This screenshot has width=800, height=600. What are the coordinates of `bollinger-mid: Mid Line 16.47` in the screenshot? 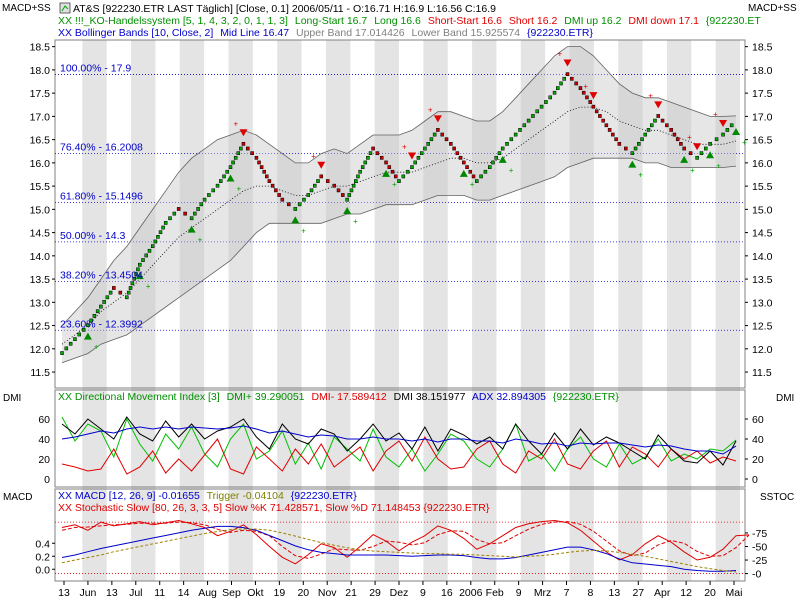 It's located at (254, 33).